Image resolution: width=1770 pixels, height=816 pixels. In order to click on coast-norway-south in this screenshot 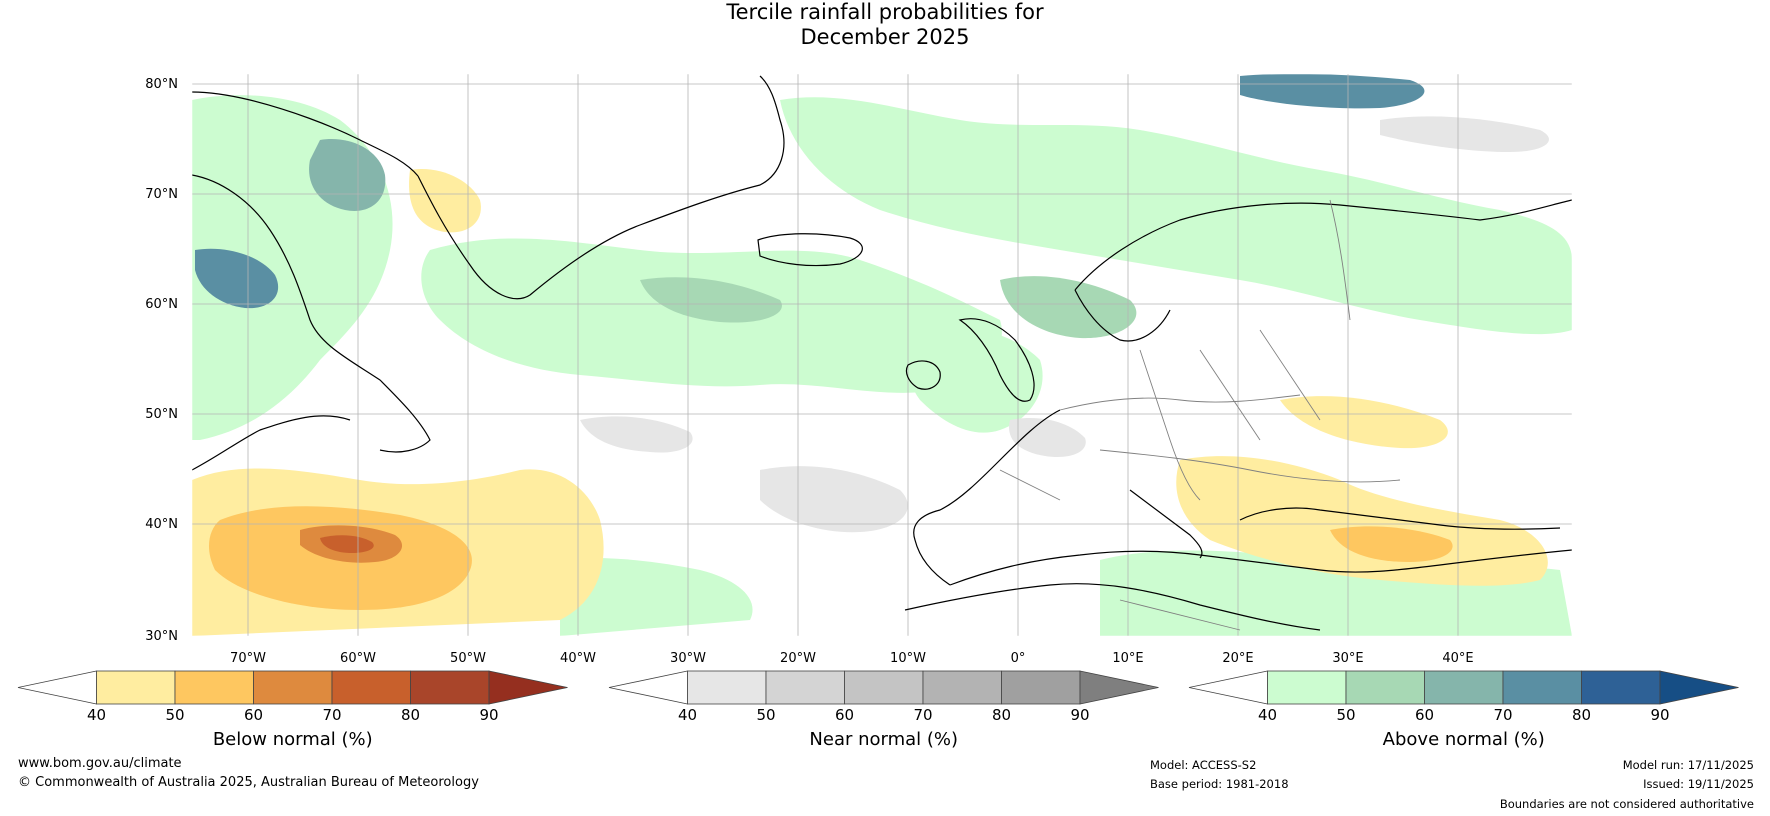, I will do `click(1122, 315)`.